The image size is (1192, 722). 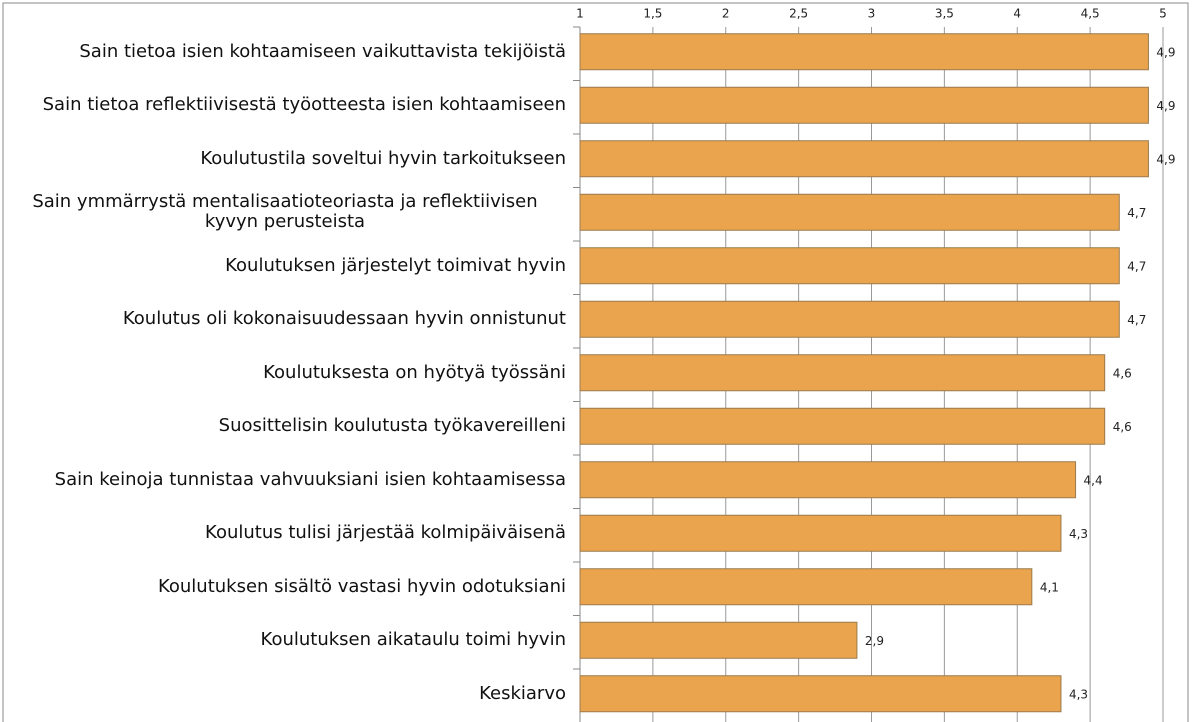 What do you see at coordinates (414, 372) in the screenshot?
I see `category-label: Koulutuksesta on hyötyä työssäni` at bounding box center [414, 372].